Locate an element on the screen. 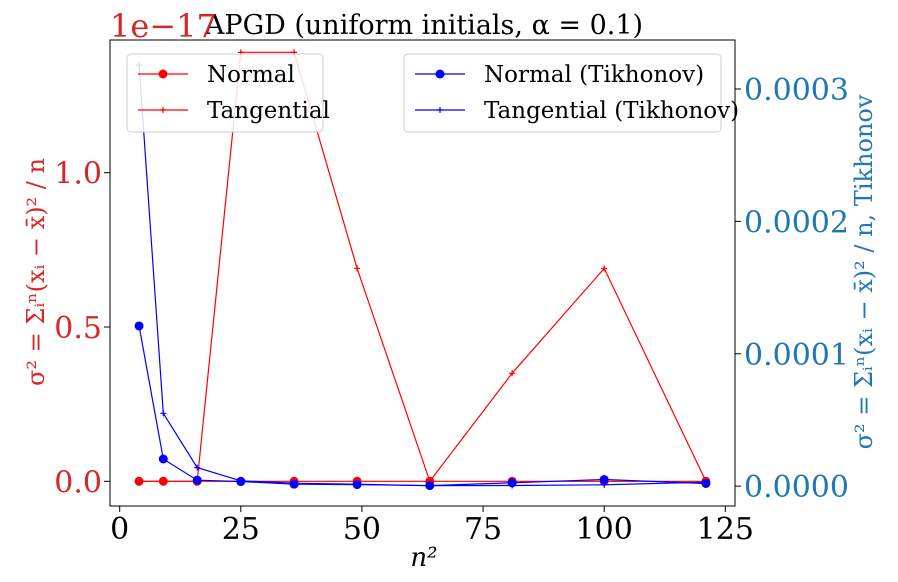  left-y-axis-ticks: 0.0 0.5 1.0 is located at coordinates (82, 328).